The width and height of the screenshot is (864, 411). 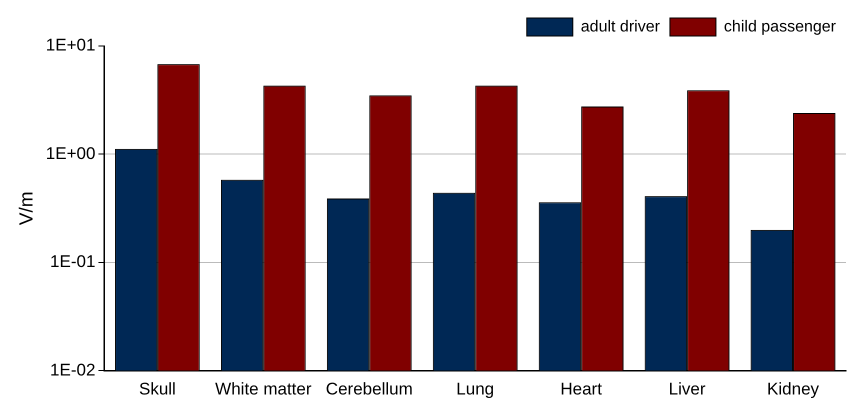 What do you see at coordinates (263, 388) in the screenshot?
I see `x-tick-label: White matter` at bounding box center [263, 388].